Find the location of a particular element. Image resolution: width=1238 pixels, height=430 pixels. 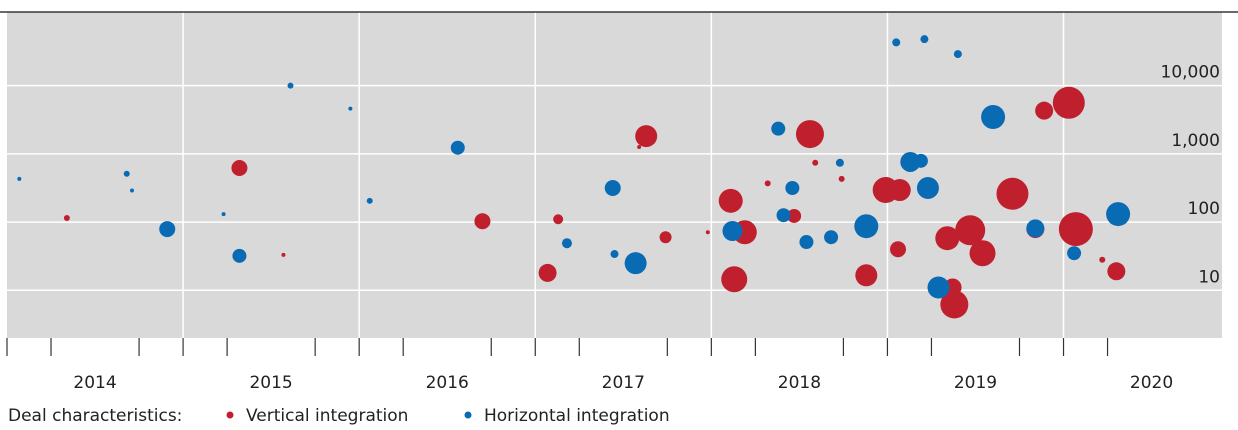

legend-label: Horizontal integration is located at coordinates (577, 416).